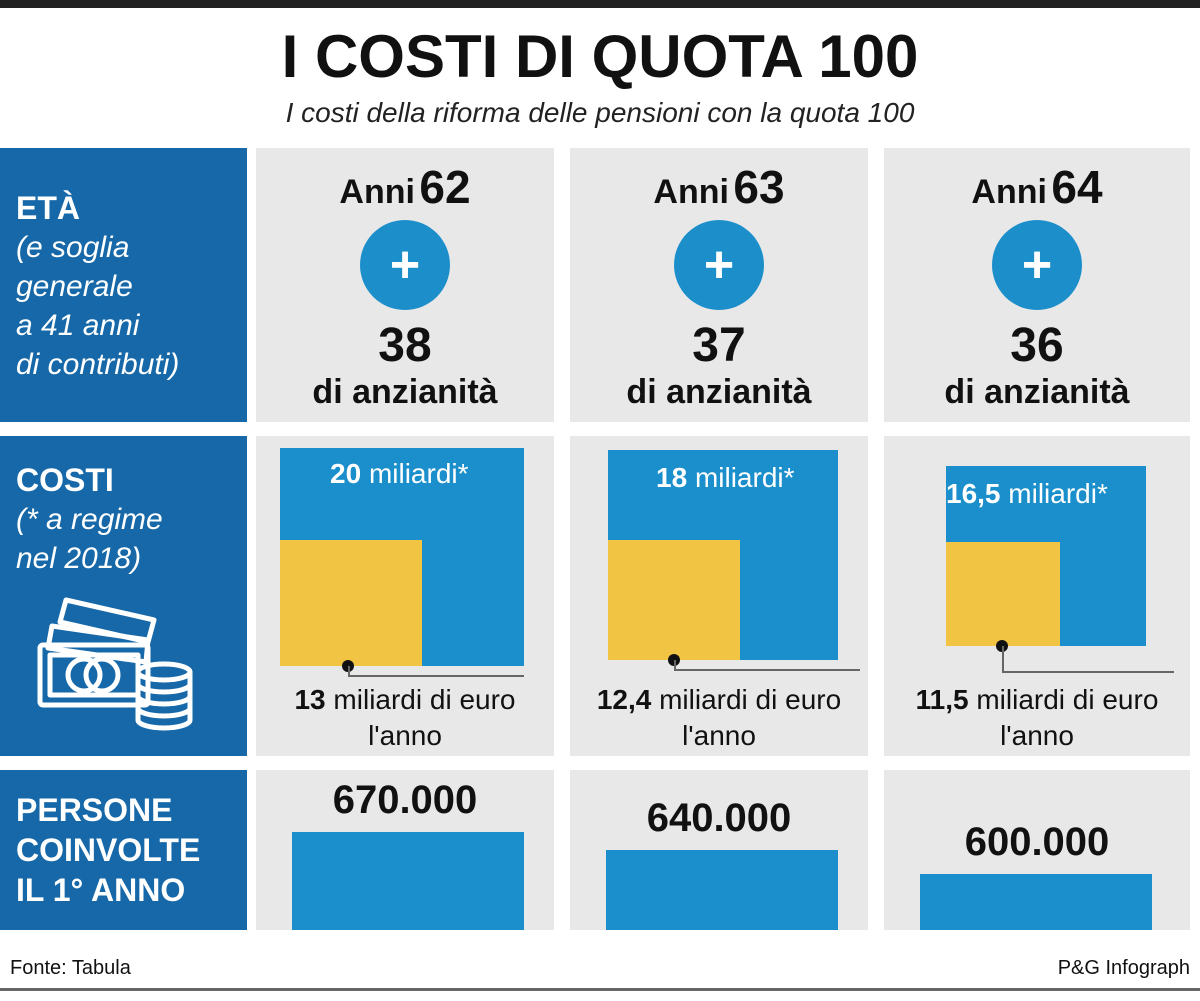 The height and width of the screenshot is (1001, 1200). What do you see at coordinates (719, 818) in the screenshot?
I see `people-count: 640.000` at bounding box center [719, 818].